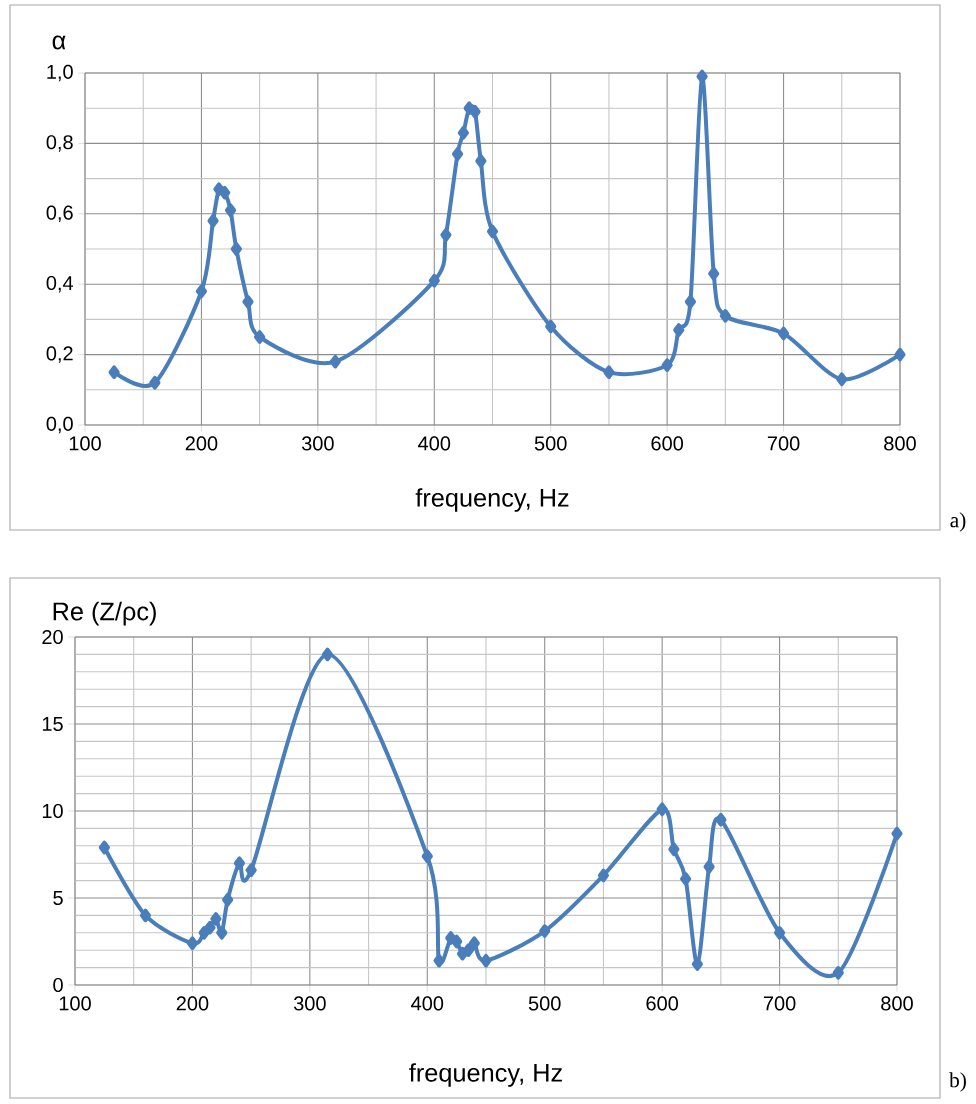  Describe the element at coordinates (59, 354) in the screenshot. I see `y-tick-label: 0,2` at that location.